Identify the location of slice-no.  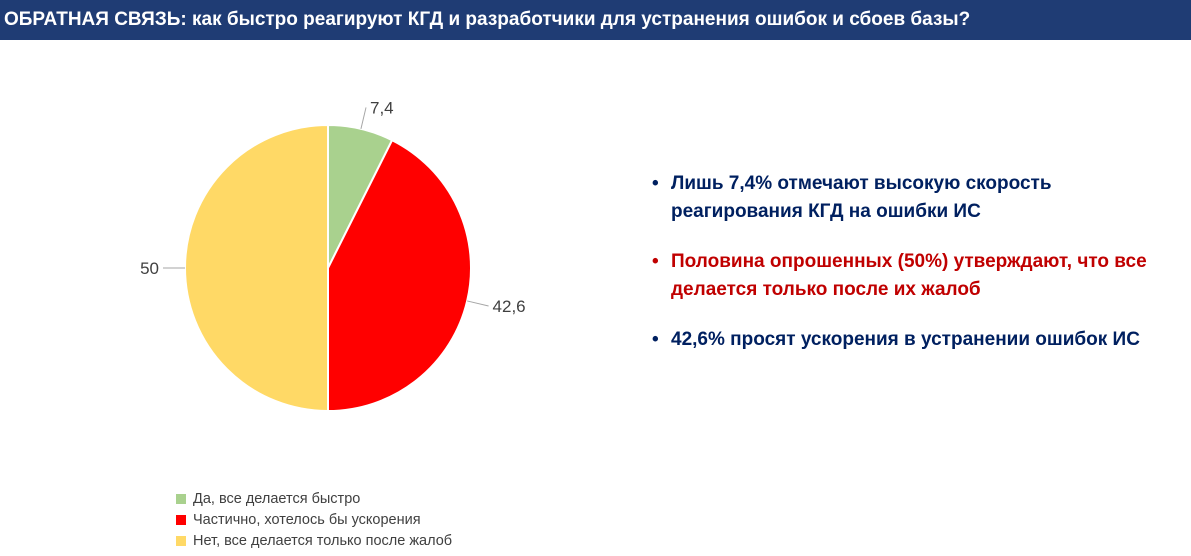
(256, 268).